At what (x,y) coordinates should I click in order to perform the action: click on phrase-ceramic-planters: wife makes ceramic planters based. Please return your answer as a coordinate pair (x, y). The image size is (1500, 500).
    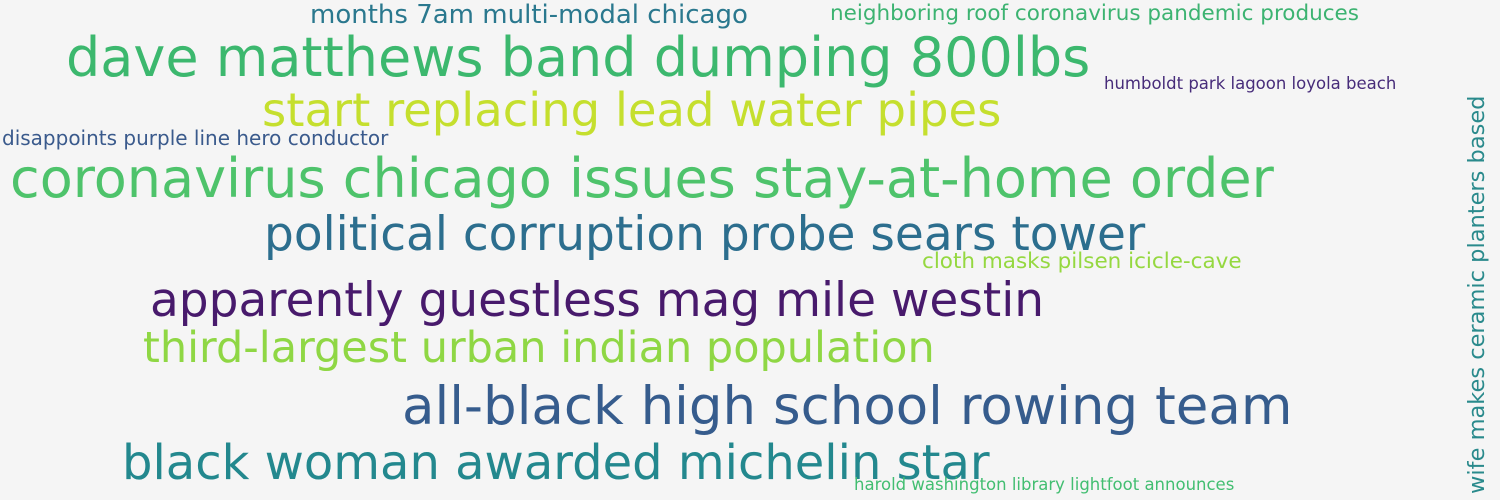
    Looking at the image, I should click on (1477, 294).